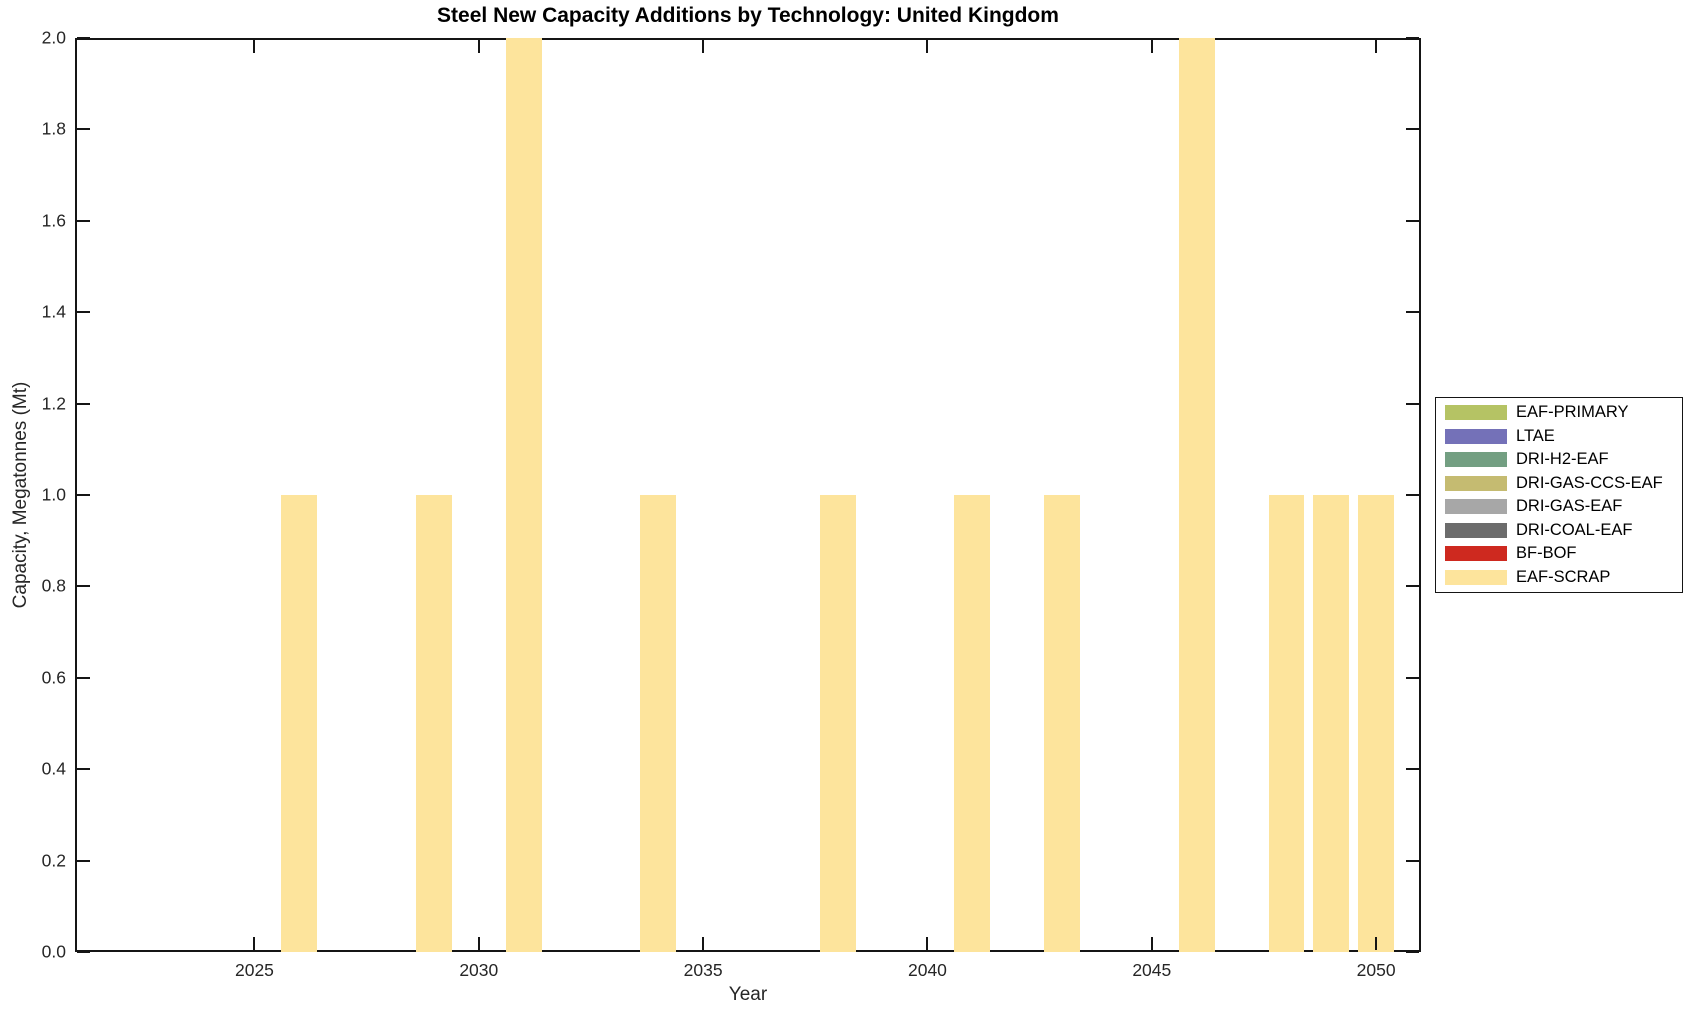 The width and height of the screenshot is (1696, 1021). I want to click on y-tick-label: 1.4, so click(53, 311).